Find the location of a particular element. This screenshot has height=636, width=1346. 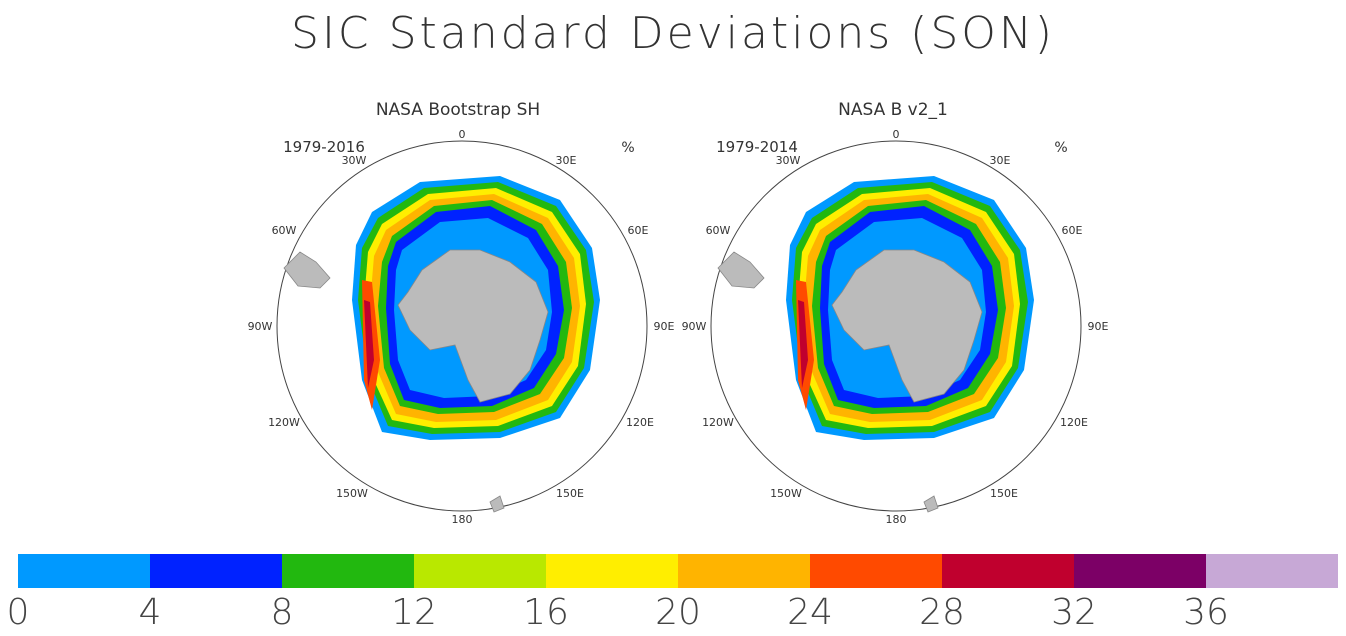

lon-label-0-r: 0 is located at coordinates (896, 134).